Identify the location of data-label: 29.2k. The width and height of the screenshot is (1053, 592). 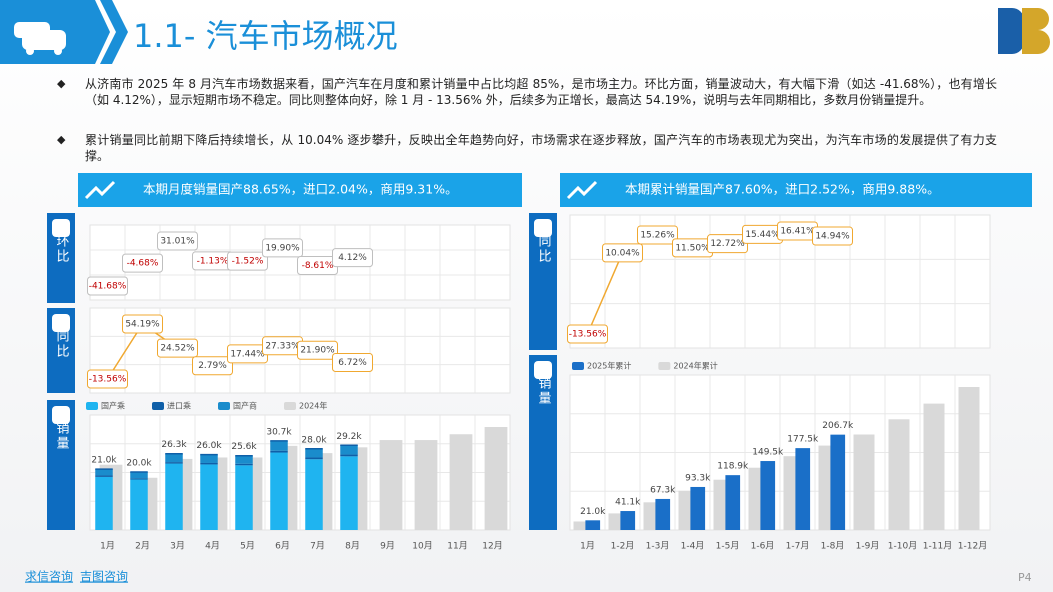
(349, 437).